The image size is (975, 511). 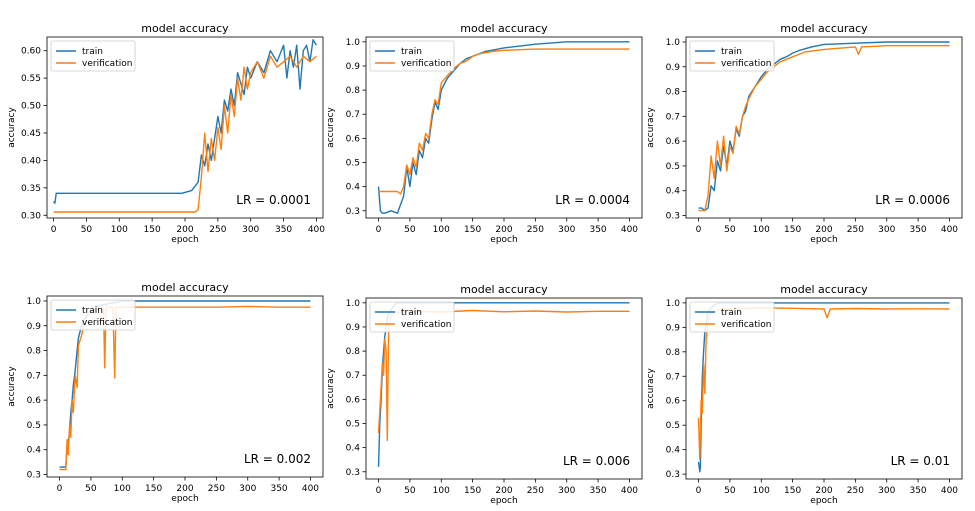 What do you see at coordinates (592, 200) in the screenshot?
I see `learning-rate-annotation: LR = 0.0004` at bounding box center [592, 200].